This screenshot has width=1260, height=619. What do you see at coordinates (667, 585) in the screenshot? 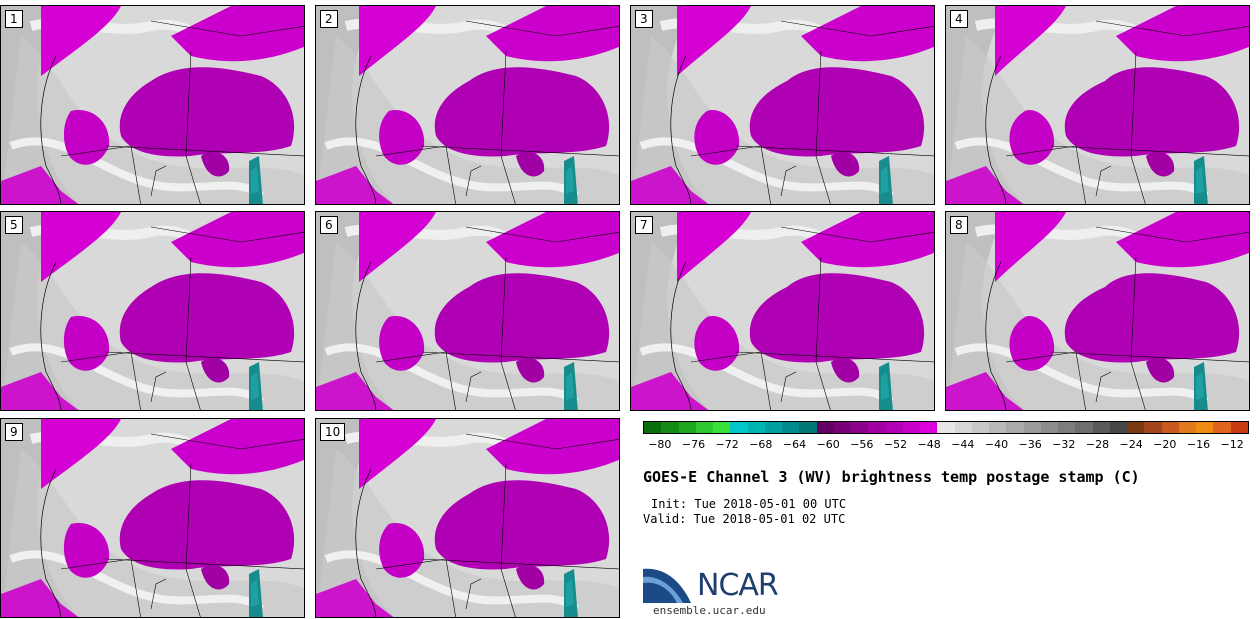
I see `ncar-logo-icon` at bounding box center [667, 585].